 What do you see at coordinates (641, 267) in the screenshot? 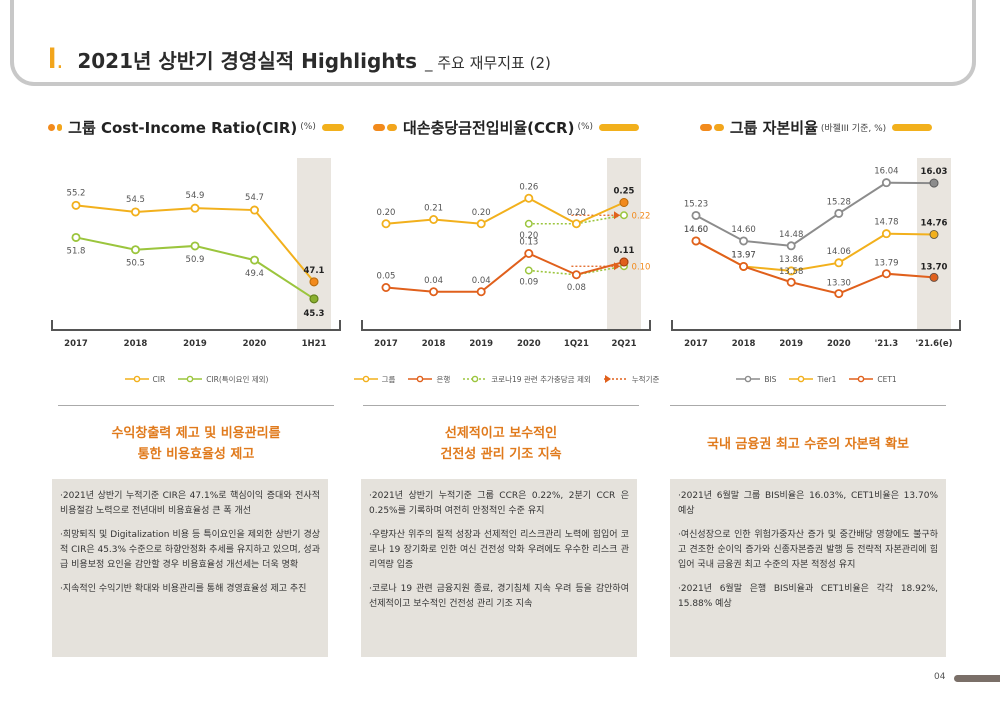
I see `ccr-bank-excl-data-label: 0.10` at bounding box center [641, 267].